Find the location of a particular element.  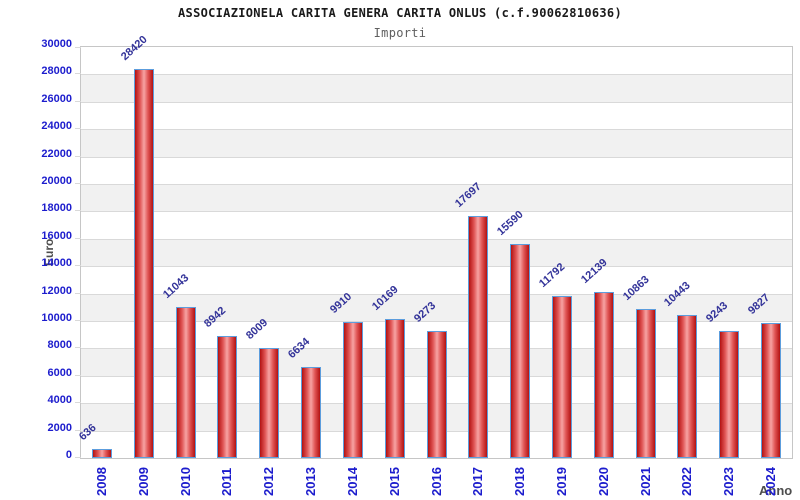

y-tick-label: 10000 is located at coordinates (56, 318).